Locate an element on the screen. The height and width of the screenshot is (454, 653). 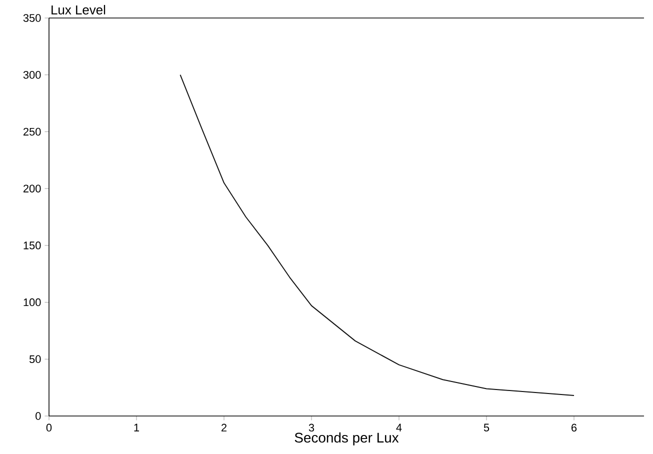
x-axis-title: Seconds per Lux is located at coordinates (346, 439).